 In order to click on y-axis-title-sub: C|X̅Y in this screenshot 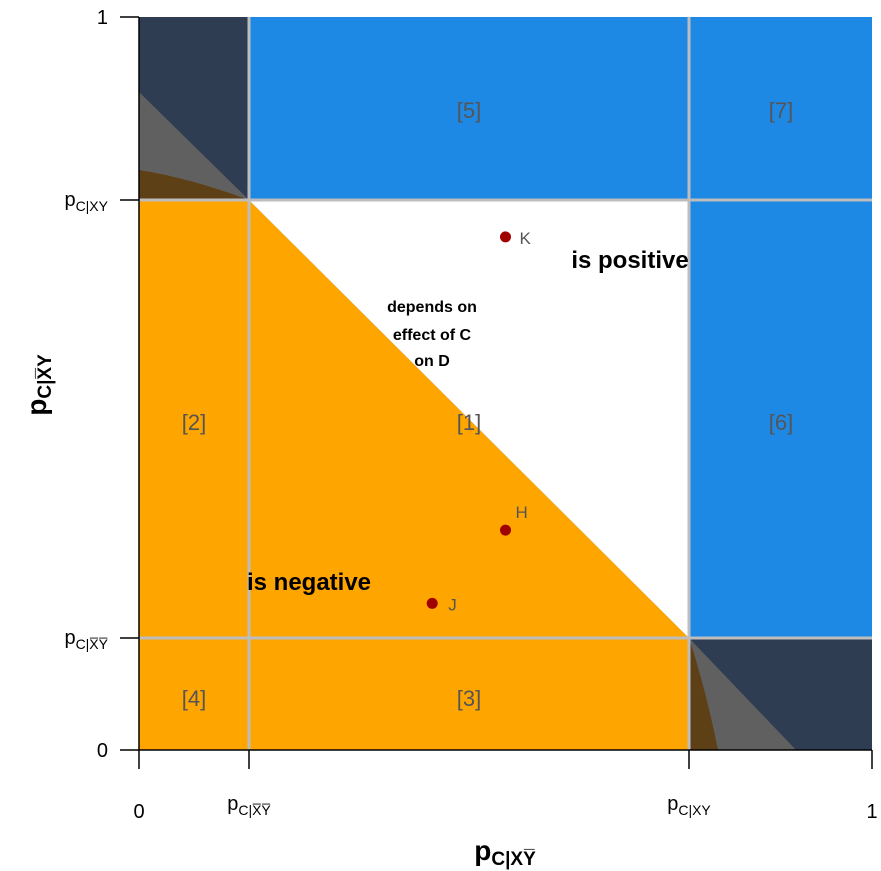, I will do `click(45, 376)`.